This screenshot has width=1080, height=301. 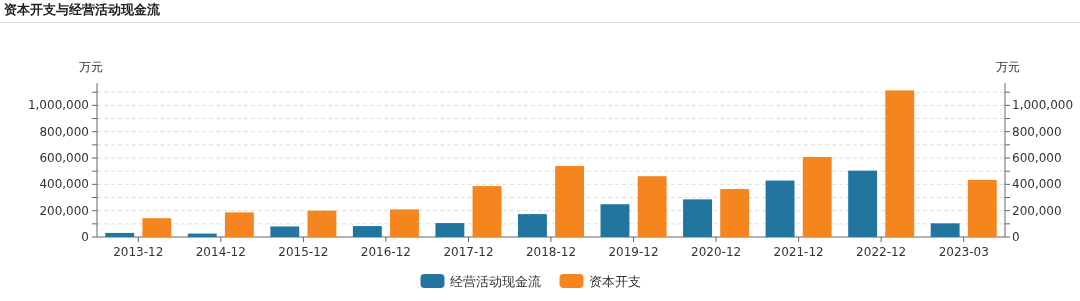 What do you see at coordinates (64, 210) in the screenshot?
I see `y-tick-label: 200,000` at bounding box center [64, 210].